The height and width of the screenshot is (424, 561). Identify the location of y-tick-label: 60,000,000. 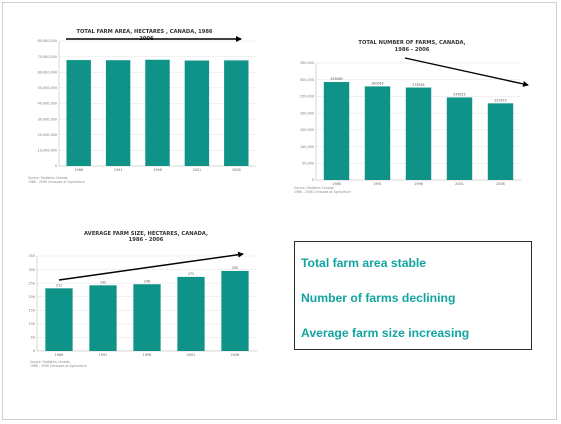
(47, 72).